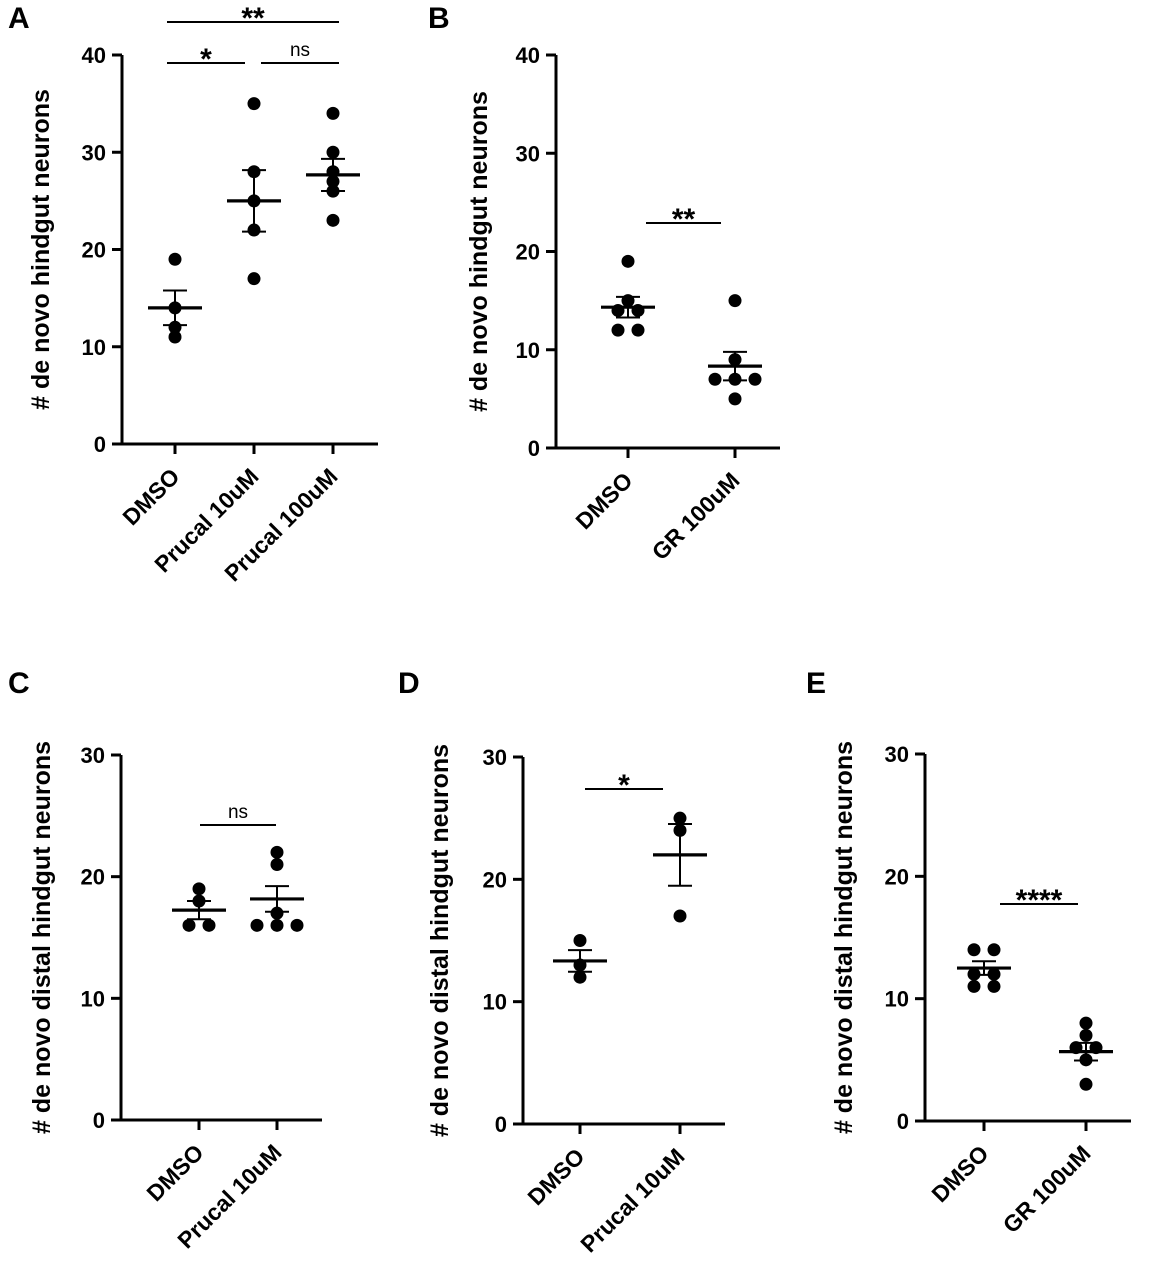 The width and height of the screenshot is (1158, 1280). I want to click on panel-letter: E, so click(816, 683).